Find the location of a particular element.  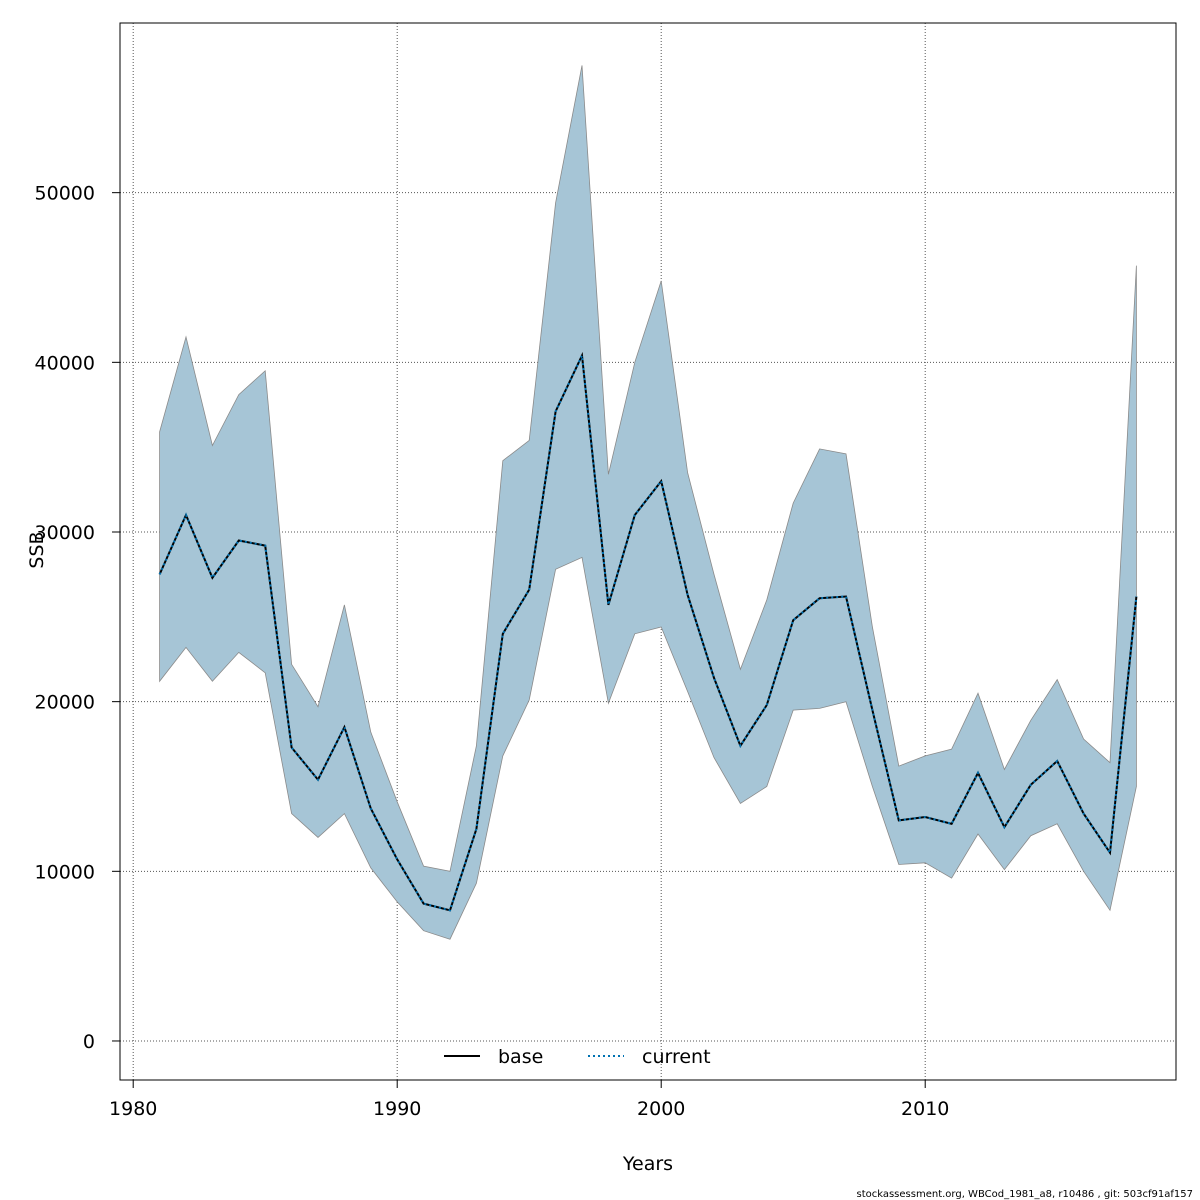

y-tick-label: 20000 is located at coordinates (65, 703).